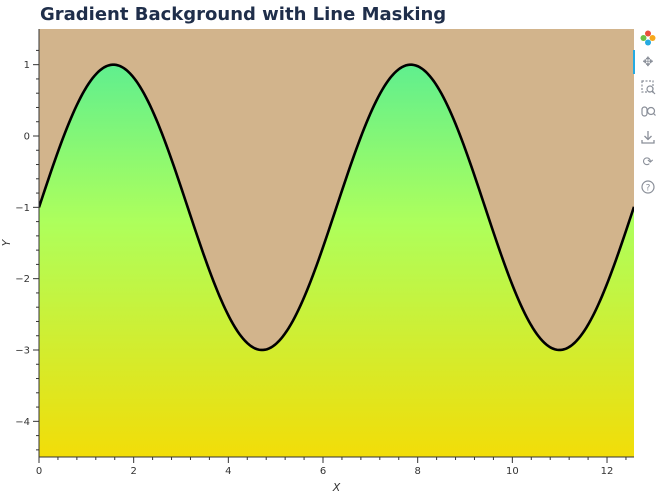 The height and width of the screenshot is (500, 663). I want to click on chart-title: Gradient Background with Line Masking, so click(243, 14).